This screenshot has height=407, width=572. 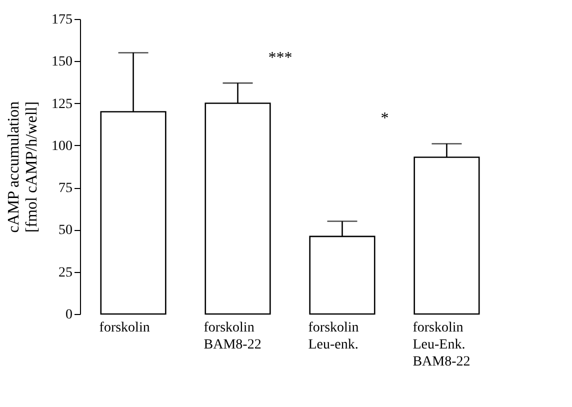 I want to click on annotation: *, so click(x=384, y=119).